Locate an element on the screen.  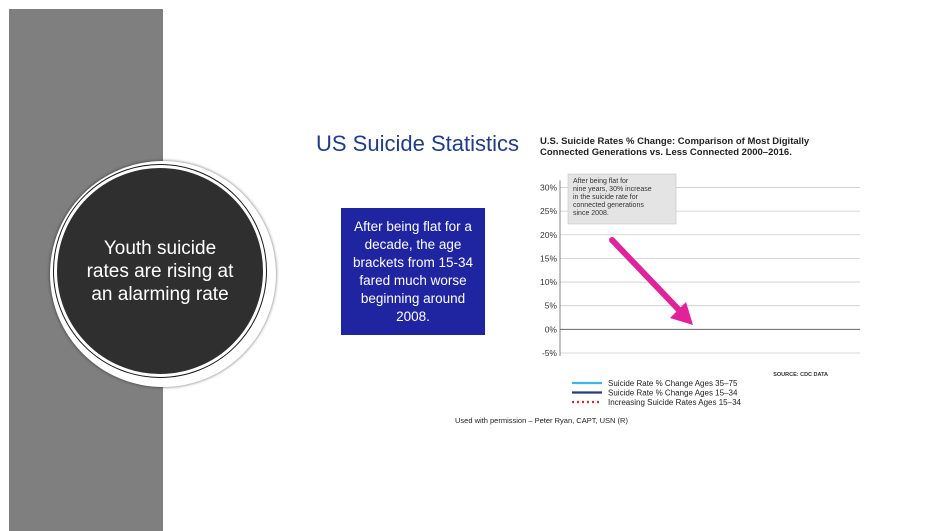
pink-arrow-head is located at coordinates (681, 313).